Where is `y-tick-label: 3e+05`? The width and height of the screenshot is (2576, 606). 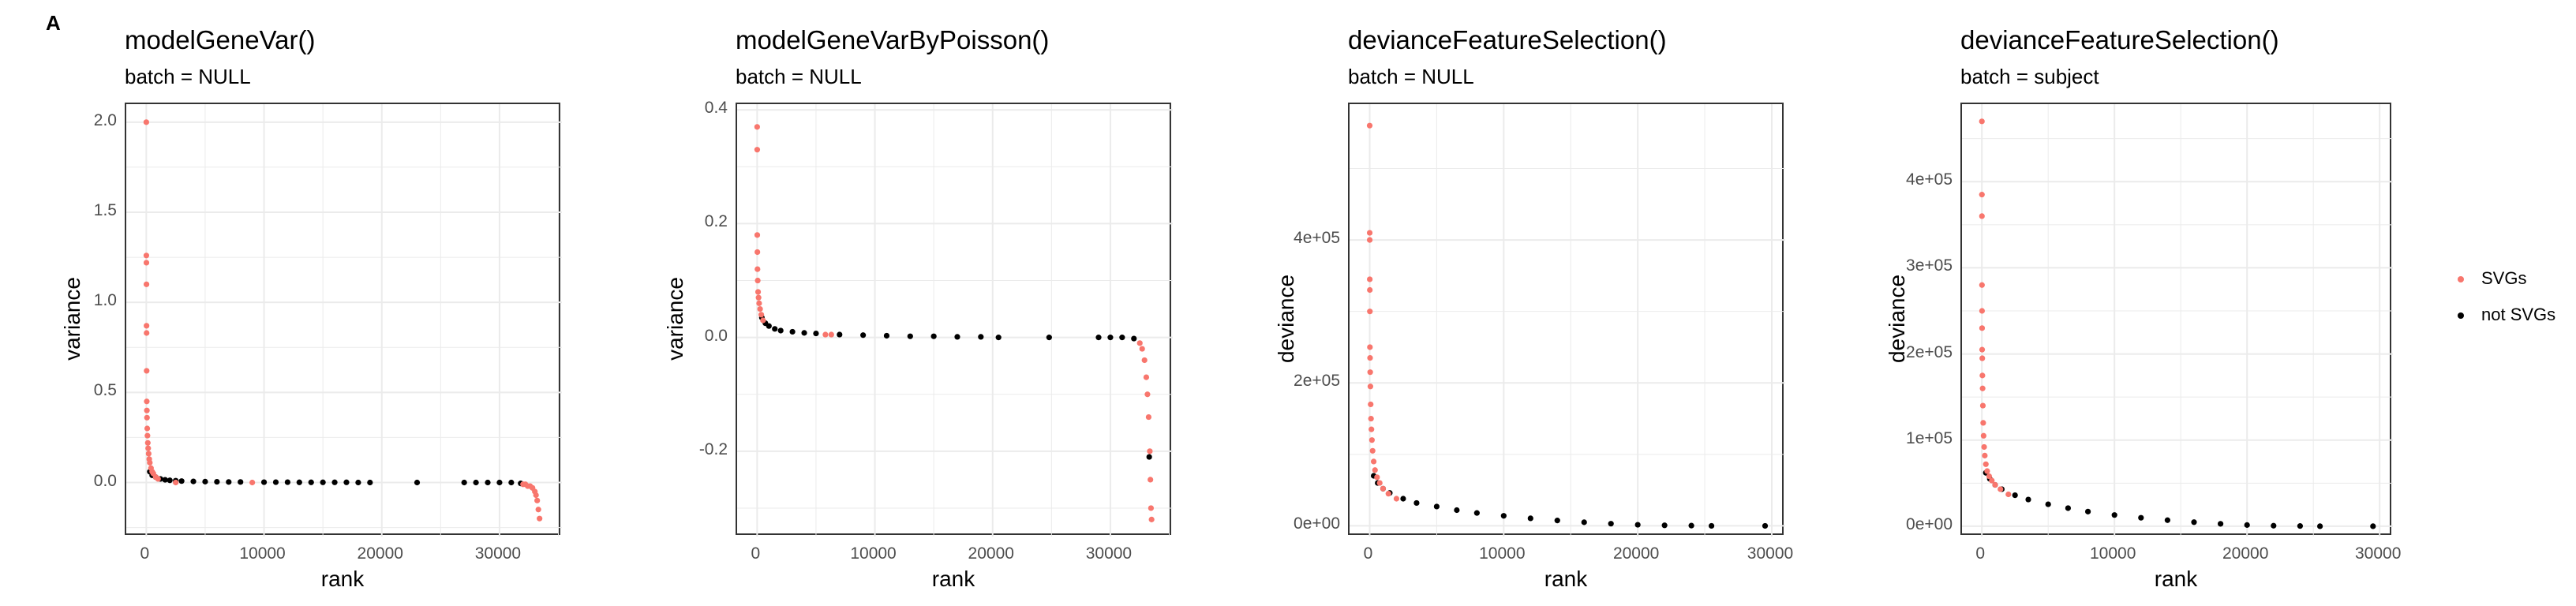
y-tick-label: 3e+05 is located at coordinates (1929, 265).